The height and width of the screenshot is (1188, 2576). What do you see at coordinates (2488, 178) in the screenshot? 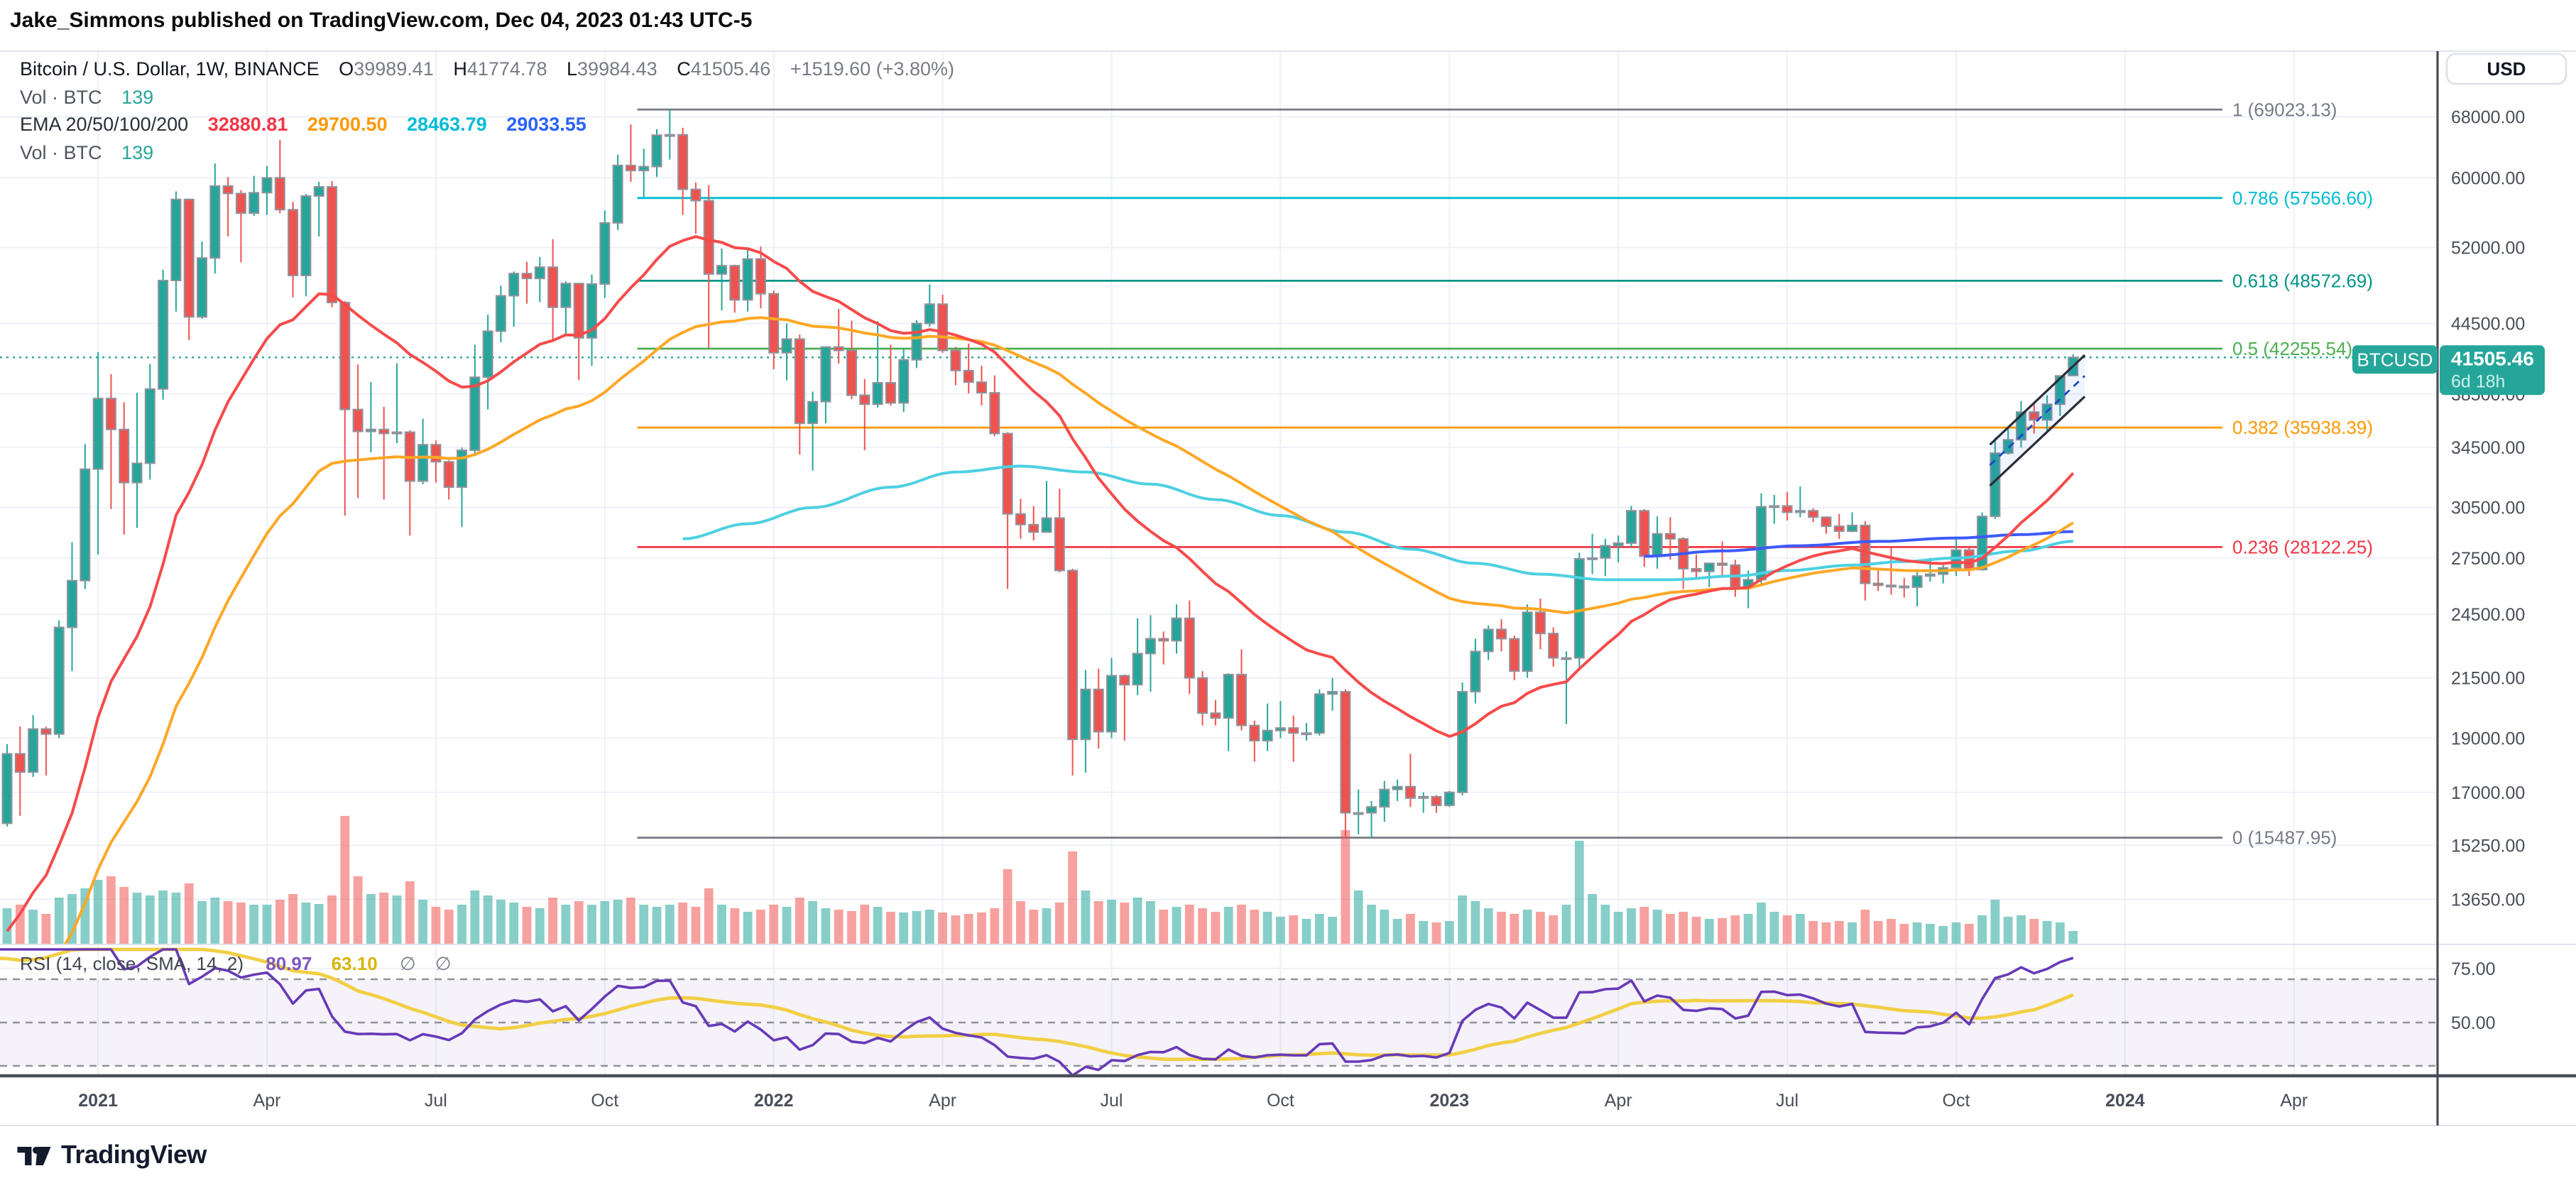
I see `price-tick-label: 60000.00` at bounding box center [2488, 178].